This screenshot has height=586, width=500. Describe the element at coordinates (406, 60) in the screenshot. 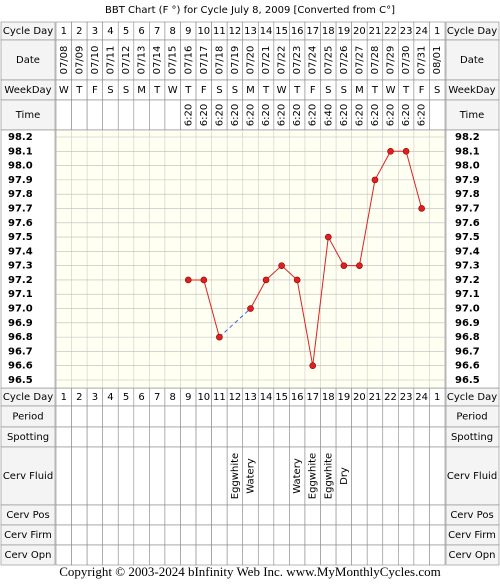

I see `vertical-text: 07/30` at that location.